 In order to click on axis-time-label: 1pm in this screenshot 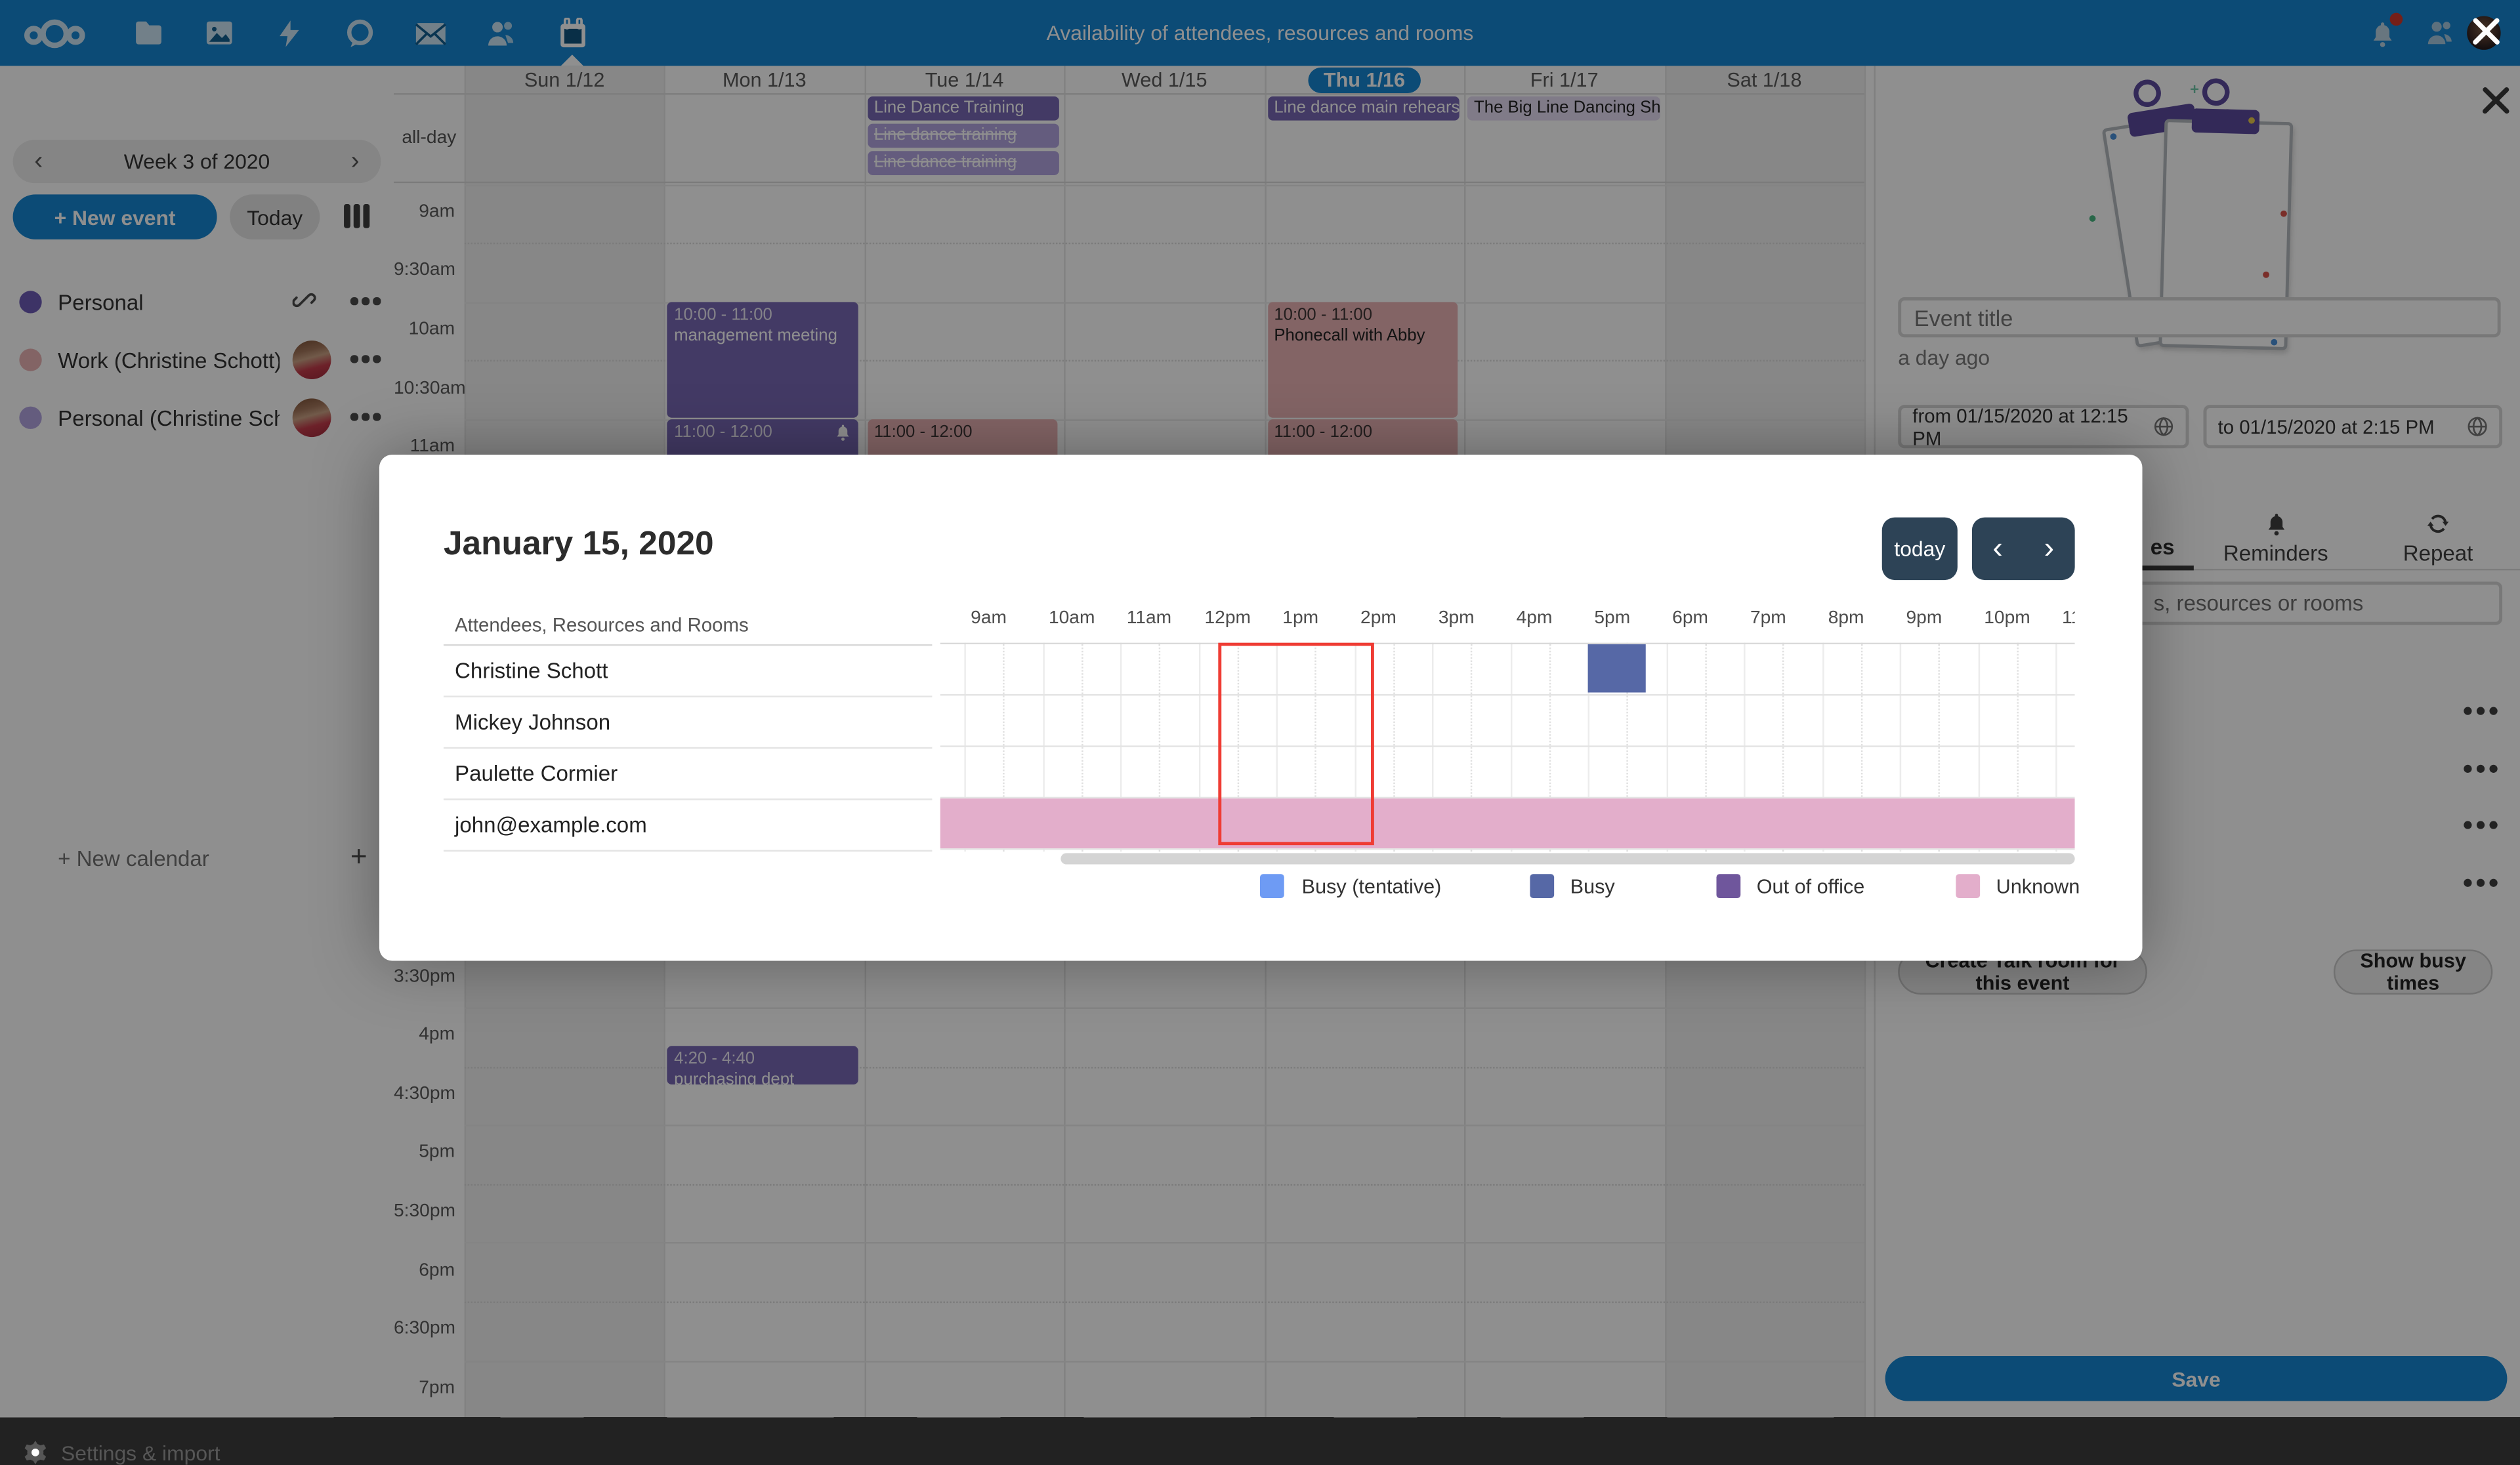, I will do `click(1300, 619)`.